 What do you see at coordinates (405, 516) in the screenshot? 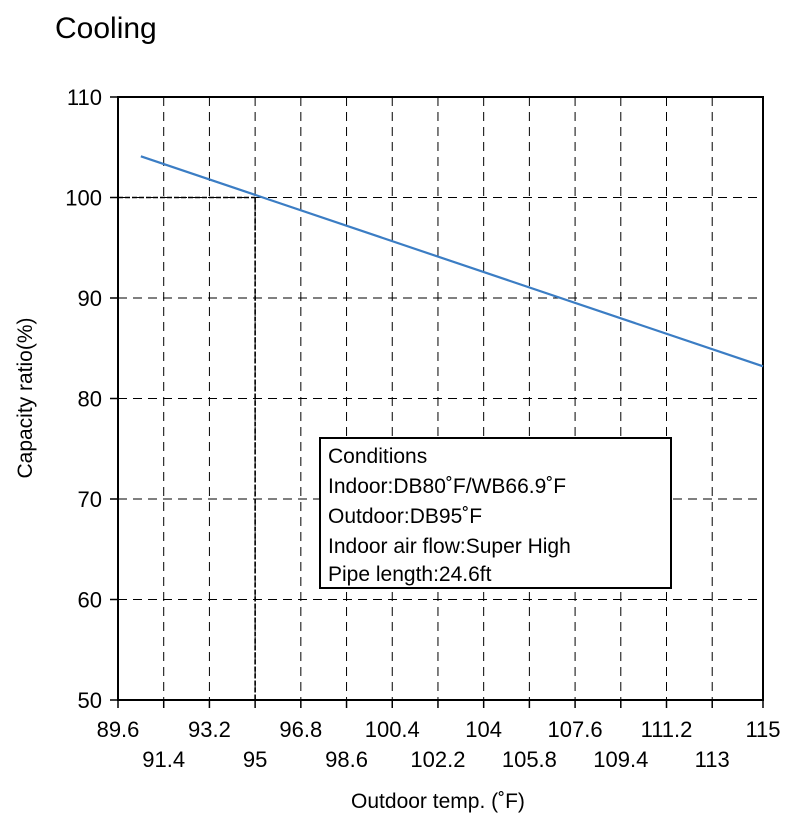
I see `conditions-outdoor: Outdoor:DB95˚F` at bounding box center [405, 516].